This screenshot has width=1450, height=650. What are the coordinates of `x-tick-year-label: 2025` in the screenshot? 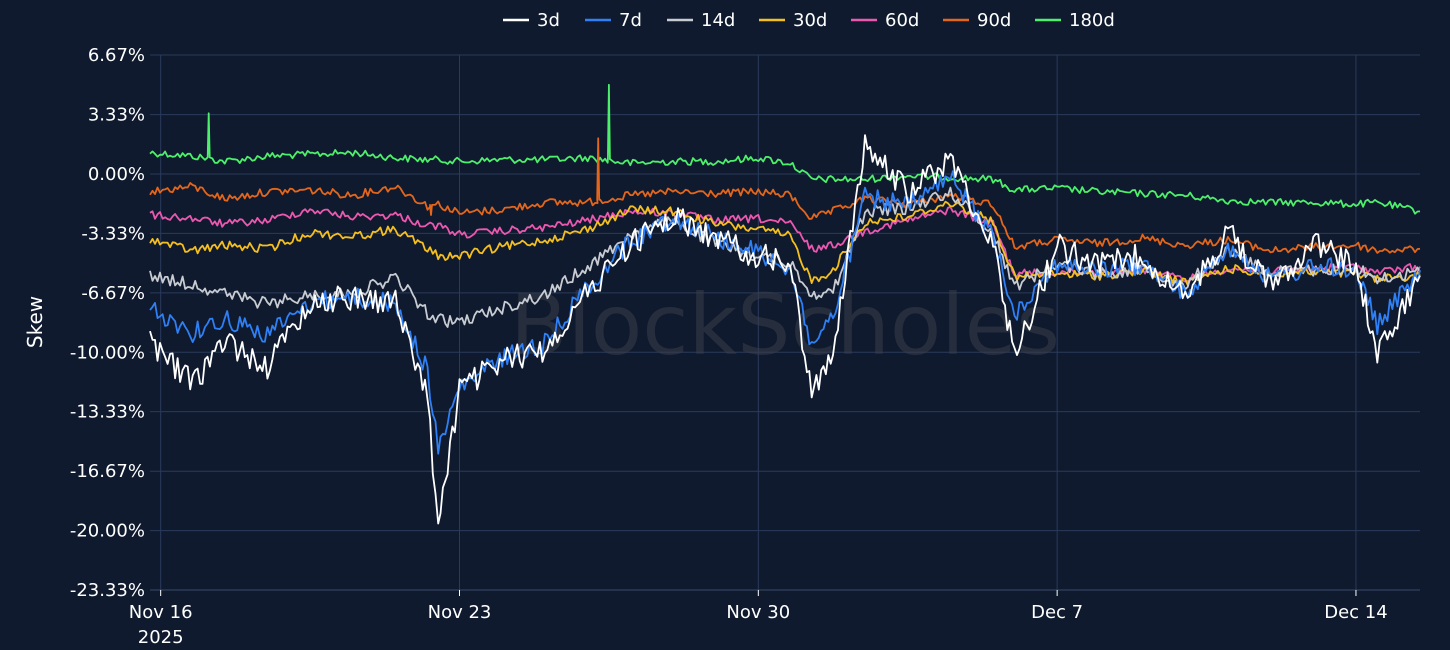 It's located at (161, 637).